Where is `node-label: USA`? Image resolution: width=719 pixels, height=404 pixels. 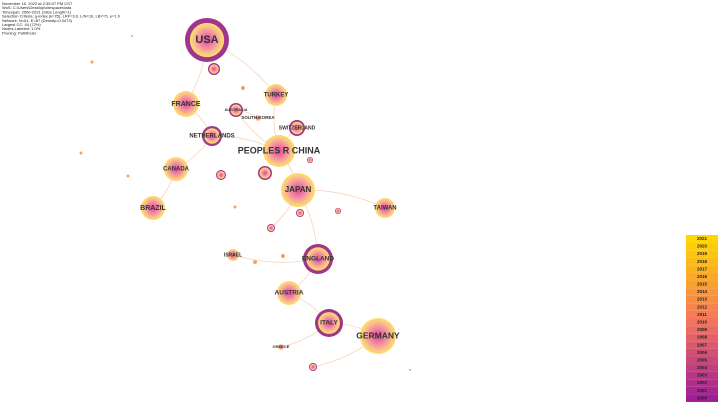 node-label: USA is located at coordinates (206, 40).